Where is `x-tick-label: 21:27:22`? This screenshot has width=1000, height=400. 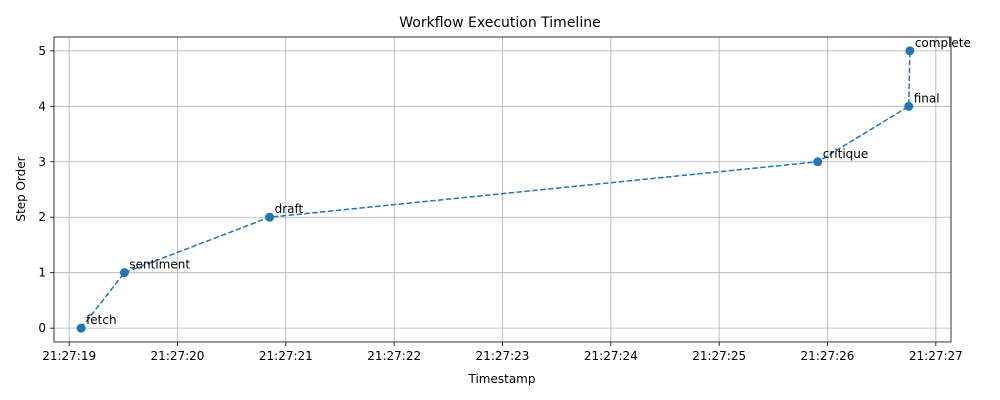
x-tick-label: 21:27:22 is located at coordinates (394, 356).